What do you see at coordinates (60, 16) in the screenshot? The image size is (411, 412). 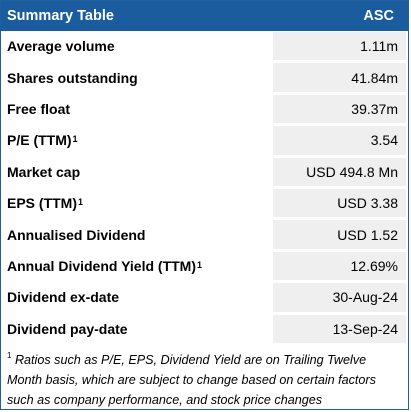 I see `table-title: Summary Table` at bounding box center [60, 16].